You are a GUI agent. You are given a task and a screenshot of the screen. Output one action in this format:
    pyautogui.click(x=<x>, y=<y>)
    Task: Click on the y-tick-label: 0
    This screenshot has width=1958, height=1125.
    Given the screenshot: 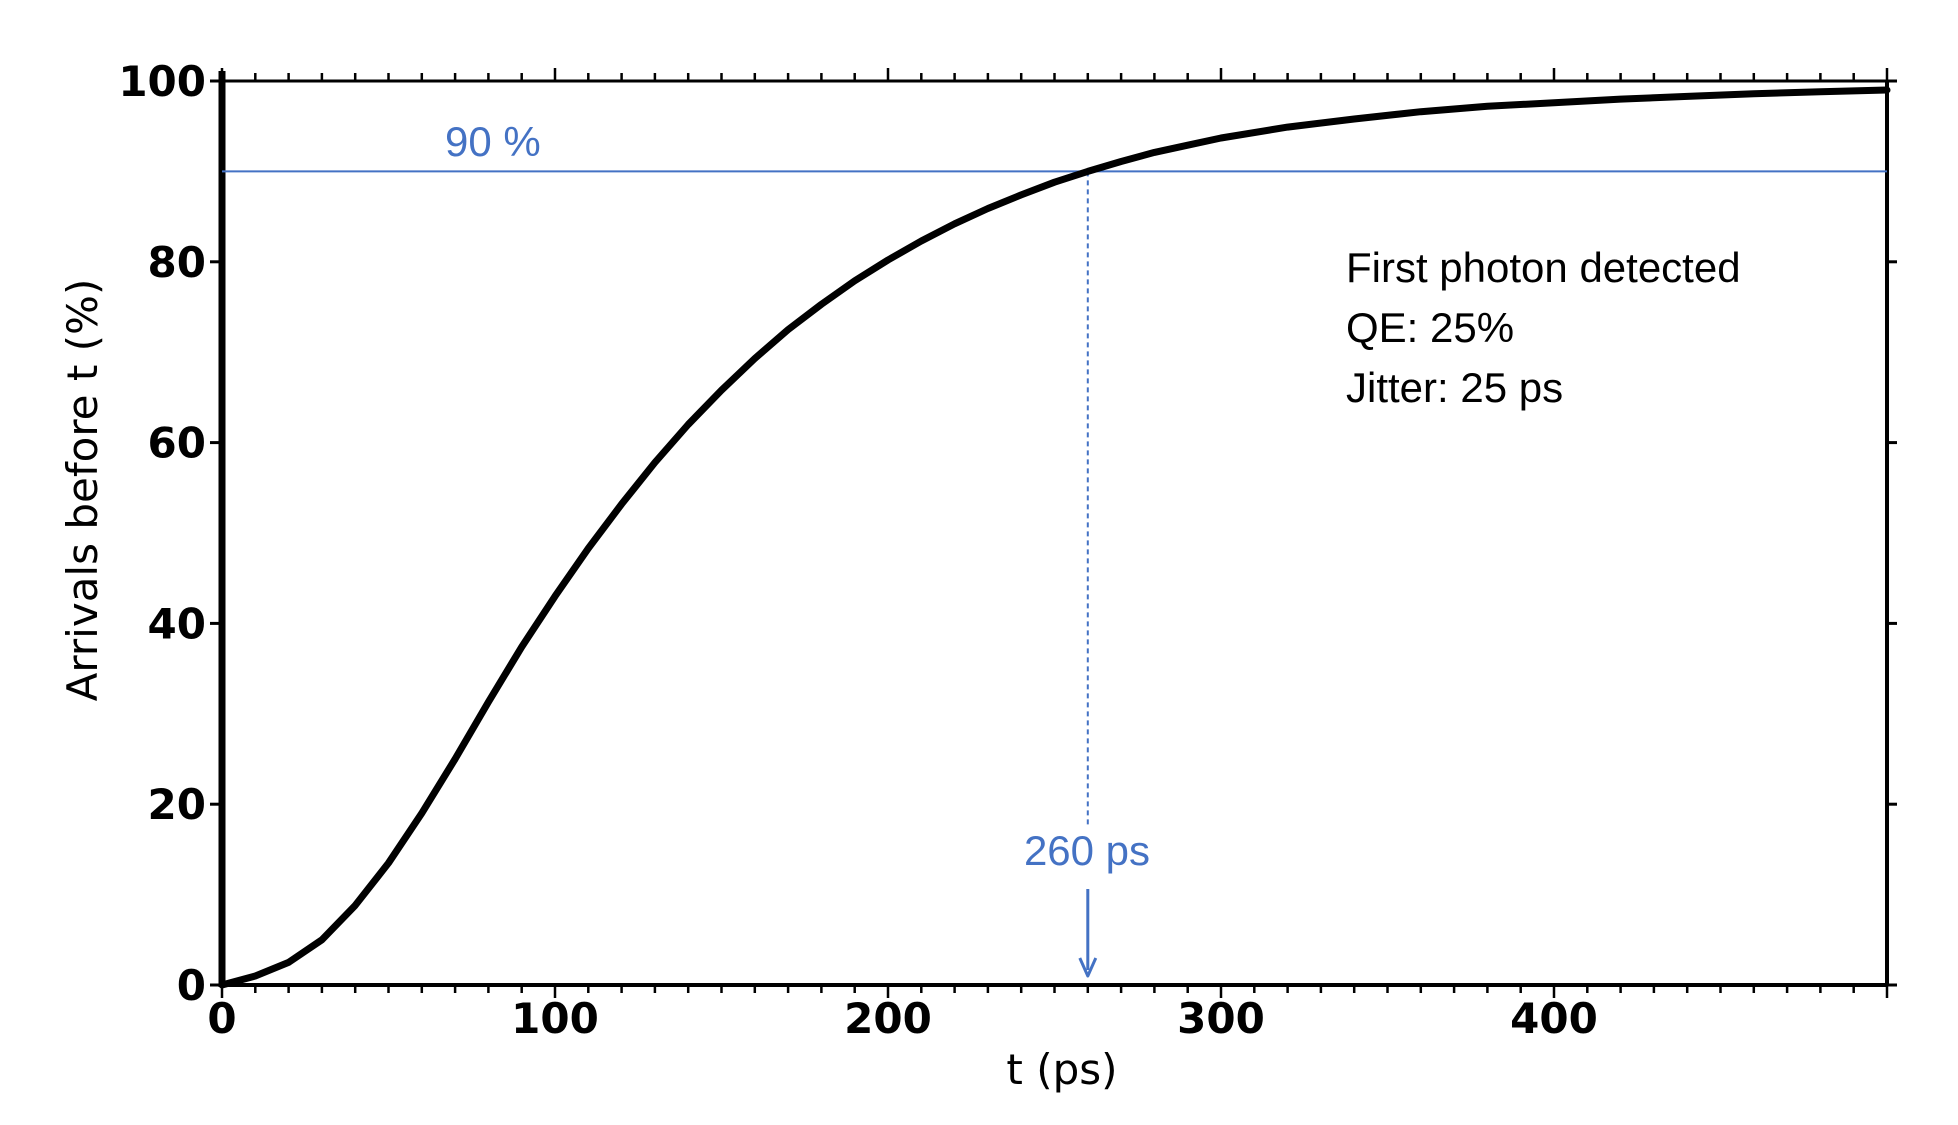 What is the action you would take?
    pyautogui.click(x=191, y=985)
    